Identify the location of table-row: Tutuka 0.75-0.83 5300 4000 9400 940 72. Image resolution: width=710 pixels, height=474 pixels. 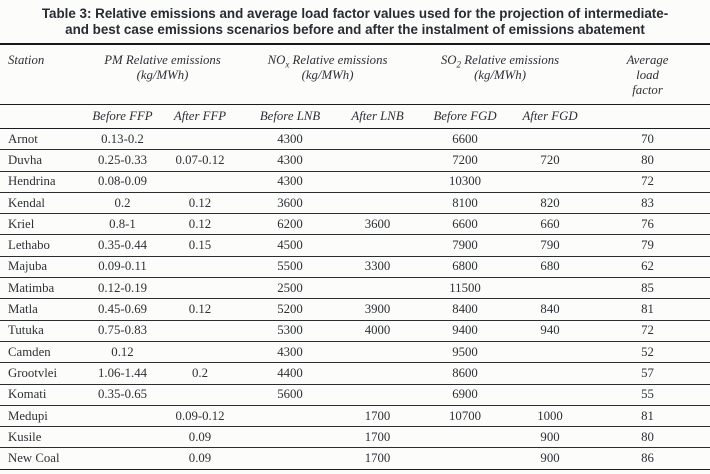
(355, 331).